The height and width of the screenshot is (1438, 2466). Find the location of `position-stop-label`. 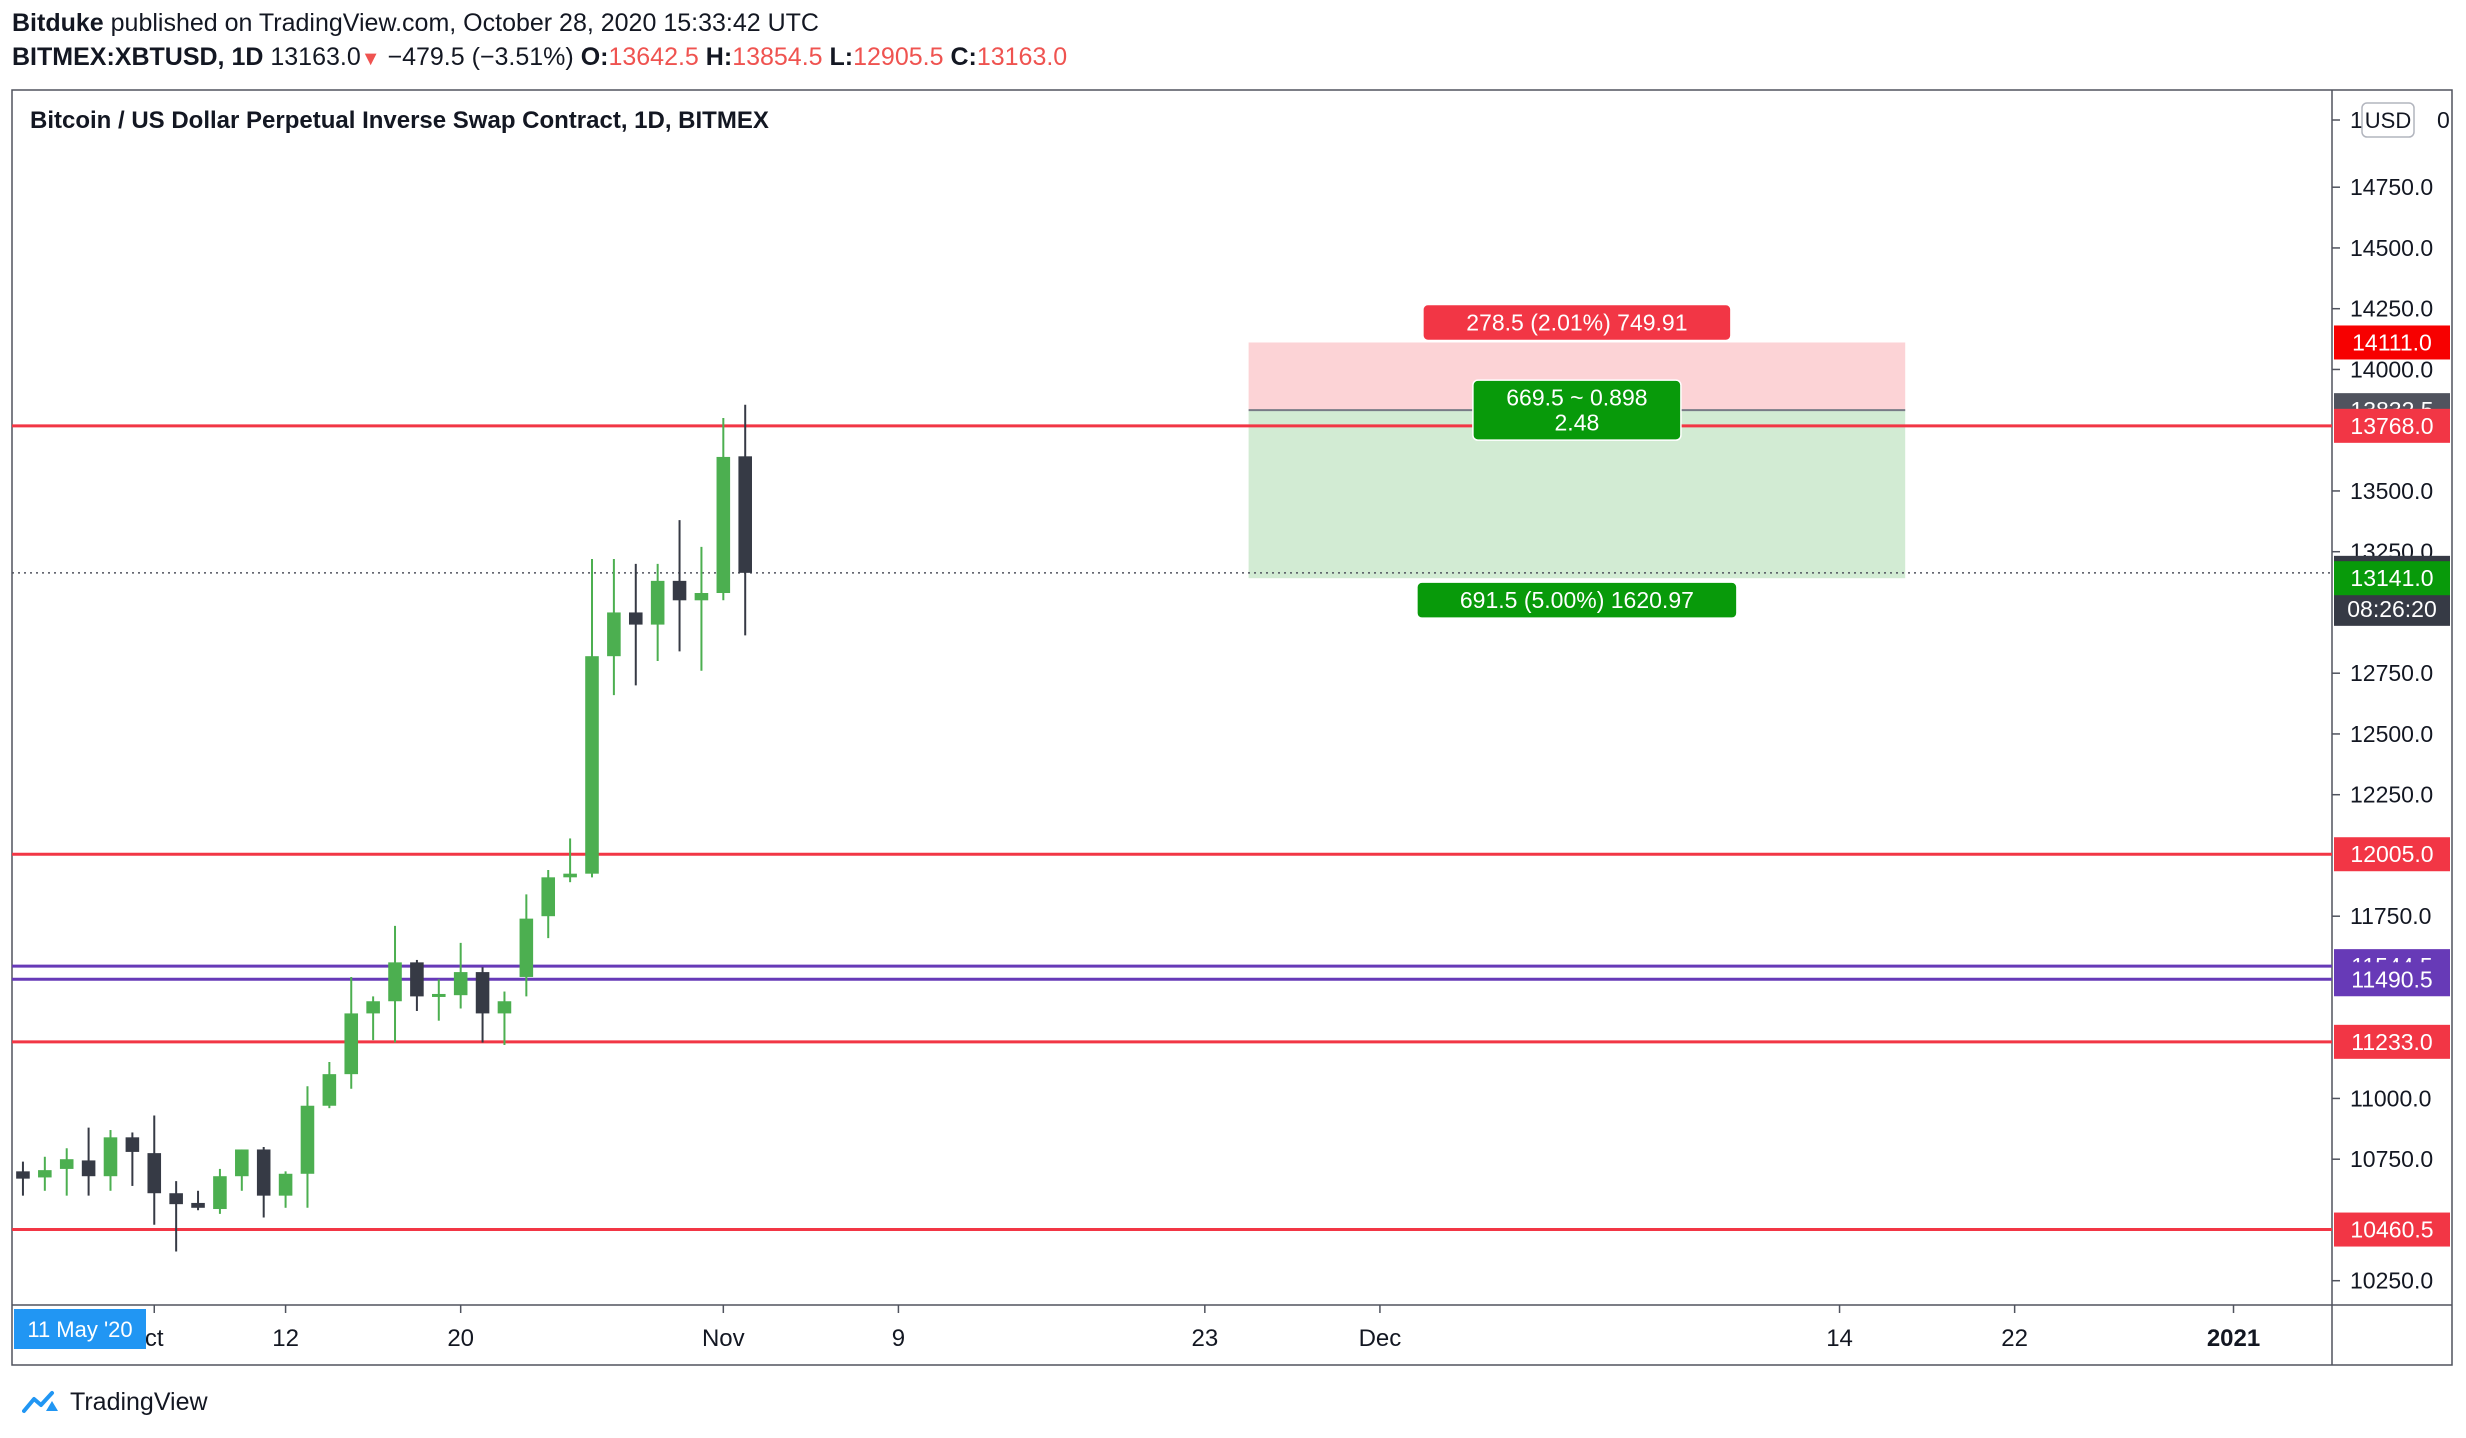

position-stop-label is located at coordinates (1577, 322).